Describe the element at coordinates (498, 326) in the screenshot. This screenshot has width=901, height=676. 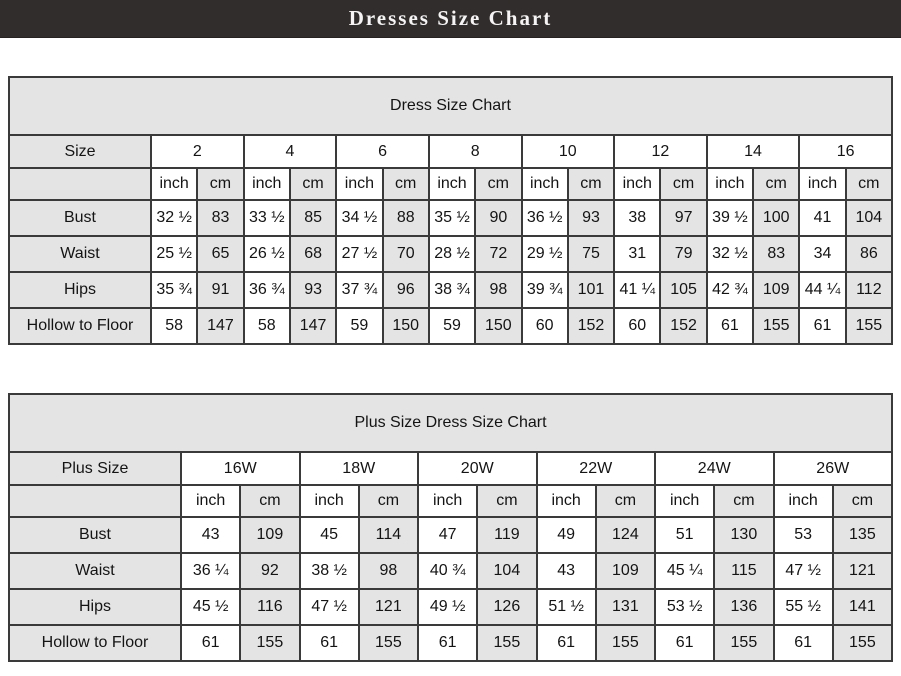
I see `measurement-value-cm: 150` at that location.